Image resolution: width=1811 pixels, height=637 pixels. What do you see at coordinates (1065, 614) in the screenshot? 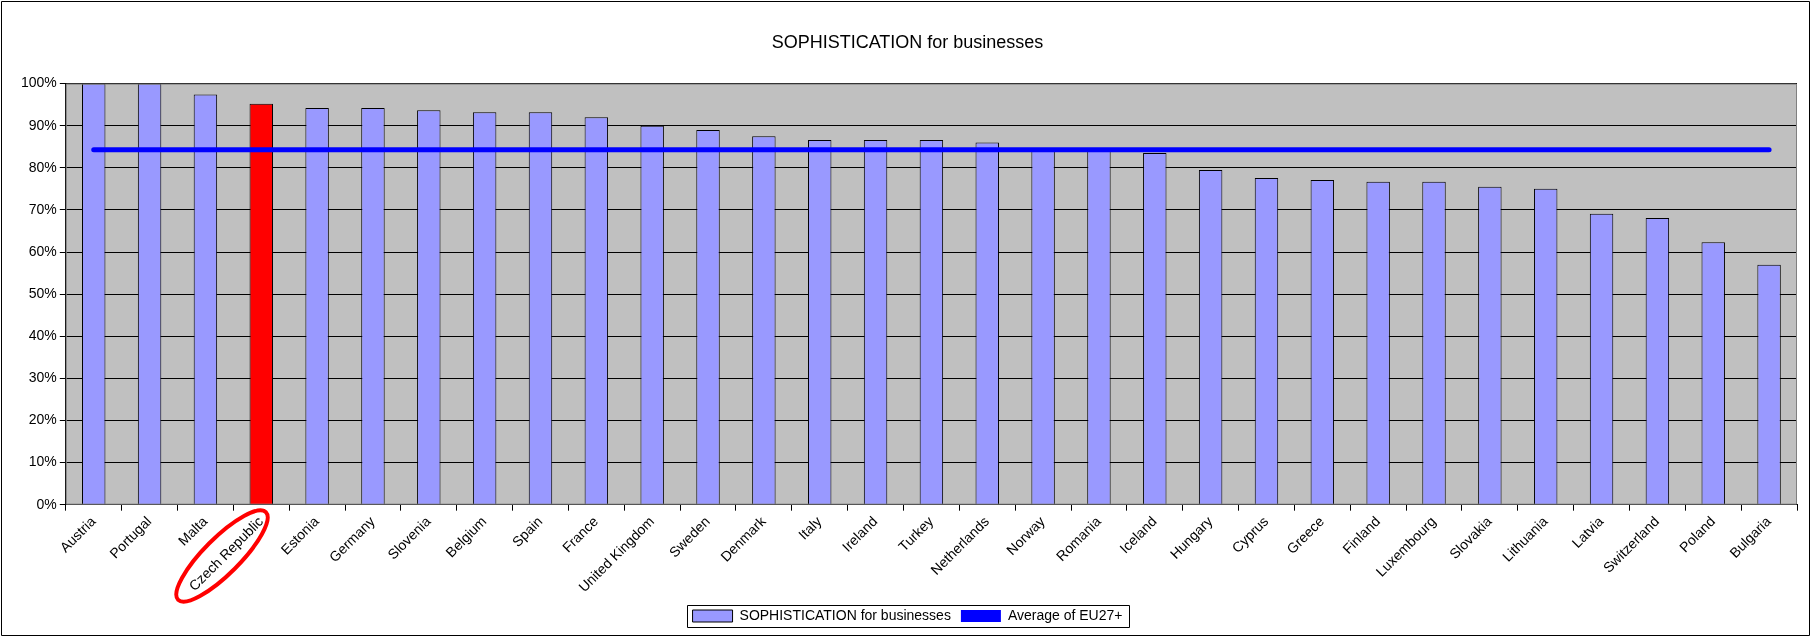
I see `legend-label: Average of EU27+` at bounding box center [1065, 614].